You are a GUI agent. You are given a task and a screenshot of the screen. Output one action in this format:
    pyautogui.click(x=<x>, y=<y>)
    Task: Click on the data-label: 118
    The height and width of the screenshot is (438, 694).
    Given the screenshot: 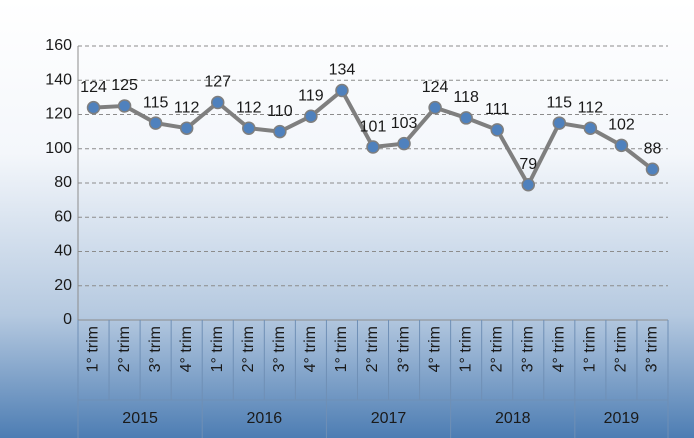 What is the action you would take?
    pyautogui.click(x=466, y=97)
    